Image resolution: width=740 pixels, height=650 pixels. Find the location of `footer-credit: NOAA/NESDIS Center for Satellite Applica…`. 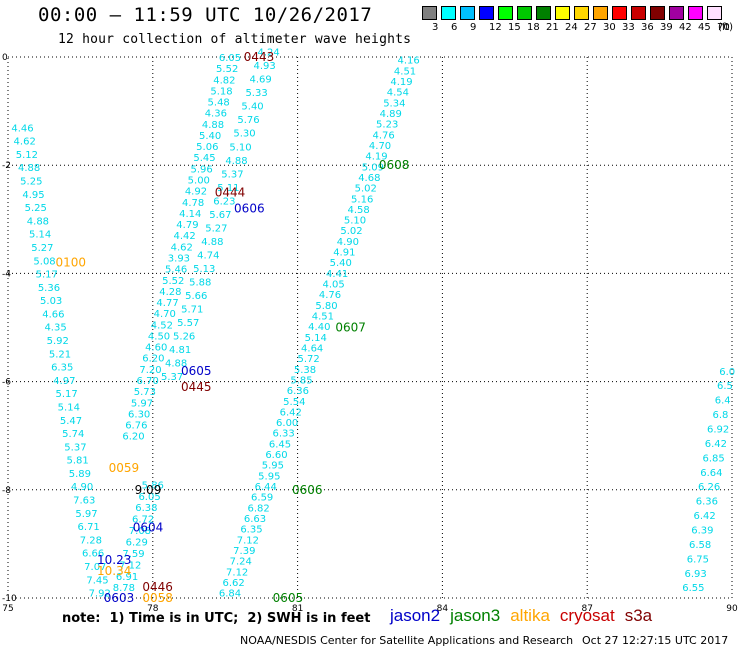

footer-credit: NOAA/NESDIS Center for Satellite Applica… is located at coordinates (407, 640).